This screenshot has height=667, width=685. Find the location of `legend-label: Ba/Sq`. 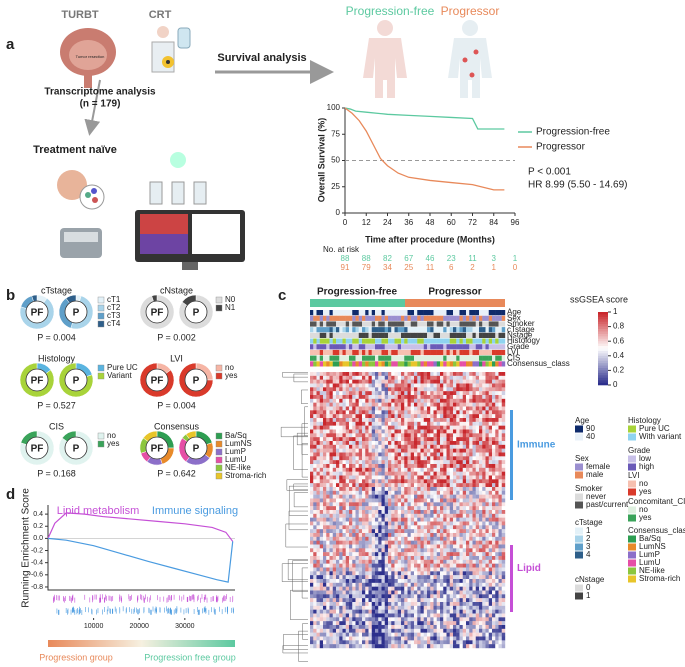

legend-label: Ba/Sq is located at coordinates (236, 435).